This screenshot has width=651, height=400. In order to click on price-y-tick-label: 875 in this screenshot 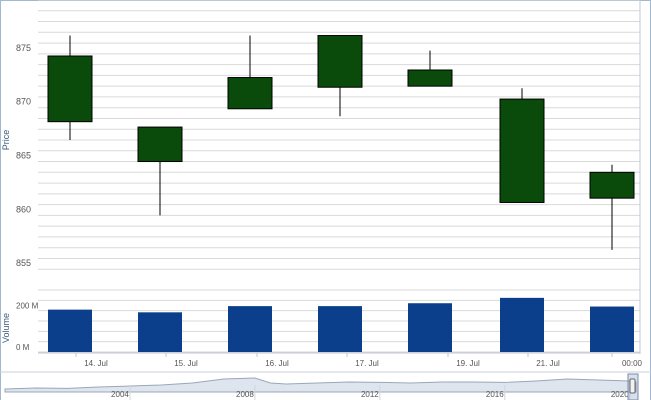, I will do `click(23, 48)`.